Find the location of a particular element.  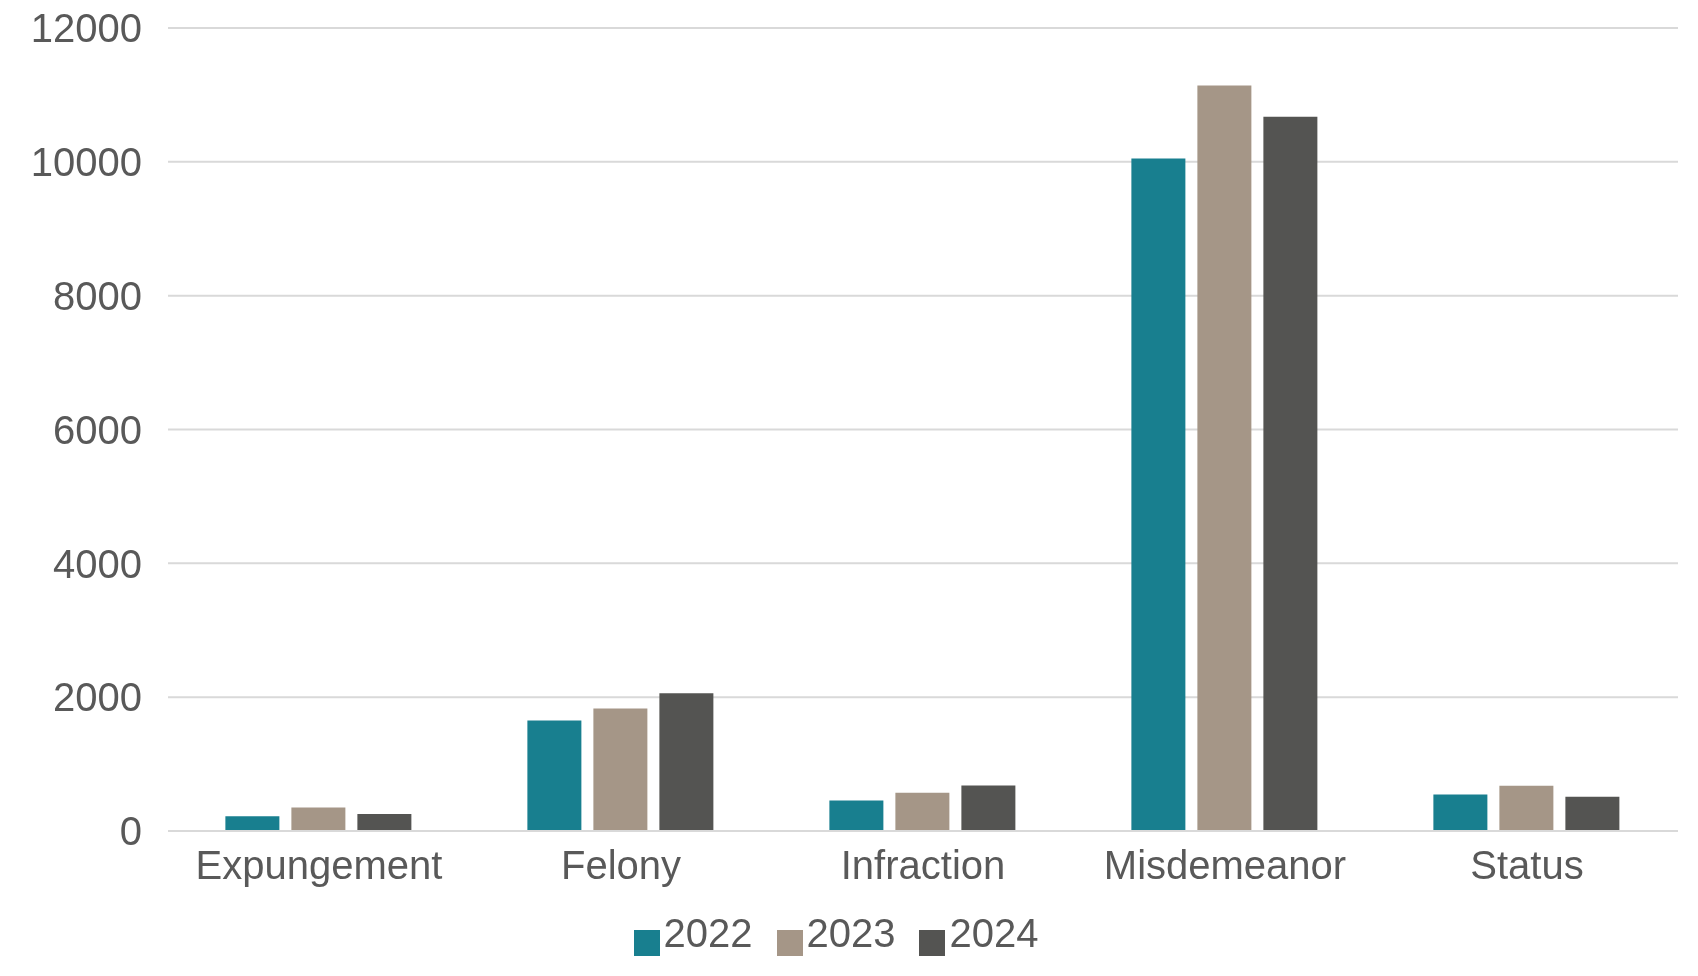

x-tick-label: Felony is located at coordinates (621, 865).